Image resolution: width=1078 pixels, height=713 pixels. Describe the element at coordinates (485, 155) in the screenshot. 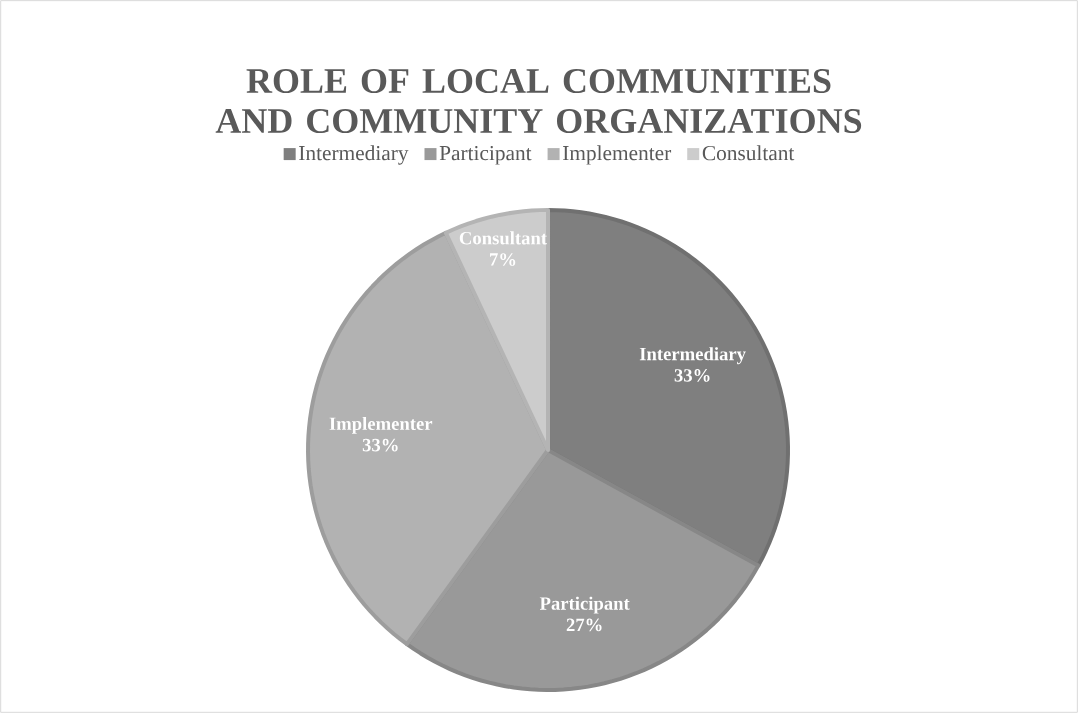

I see `legend-label: Participant` at that location.